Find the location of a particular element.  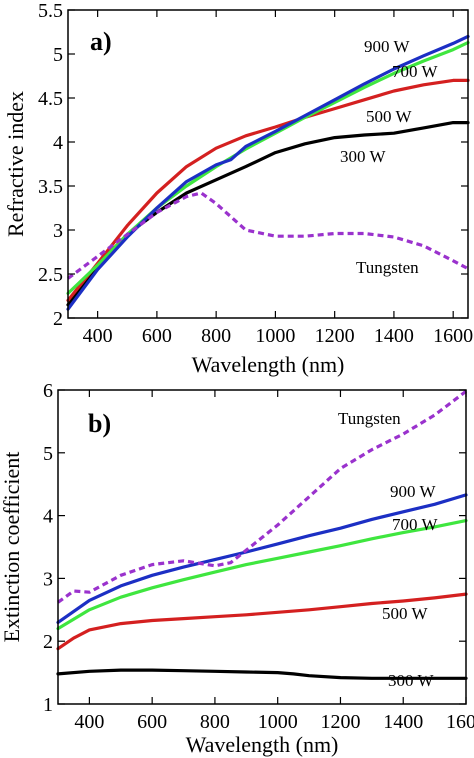

y-axis-title-b: Extinction coefficient is located at coordinates (12, 547).